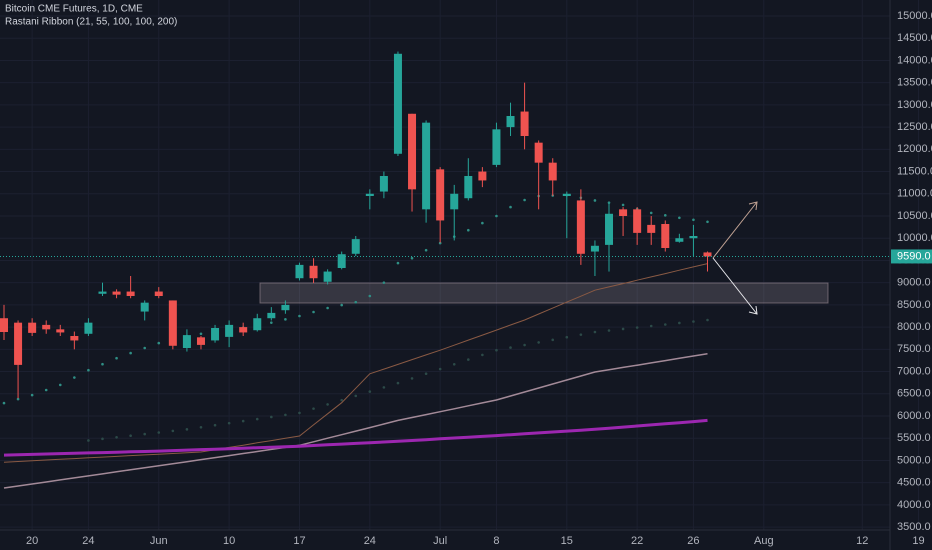  I want to click on x-tick-label: 24, so click(370, 541).